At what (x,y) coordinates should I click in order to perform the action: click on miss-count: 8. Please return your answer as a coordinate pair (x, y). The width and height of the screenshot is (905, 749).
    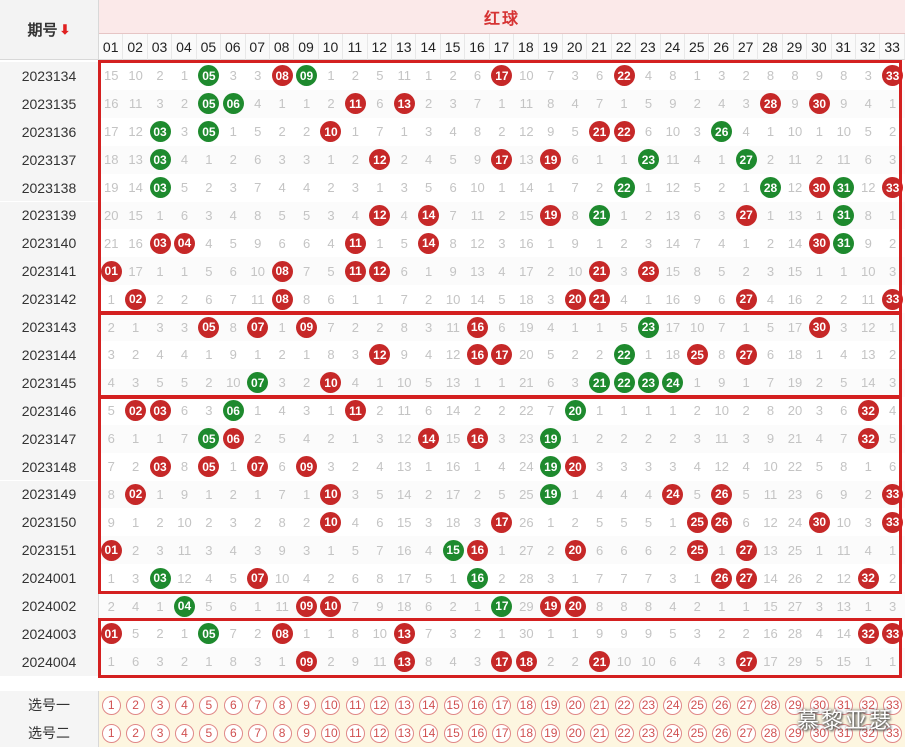
    Looking at the image, I should click on (111, 494).